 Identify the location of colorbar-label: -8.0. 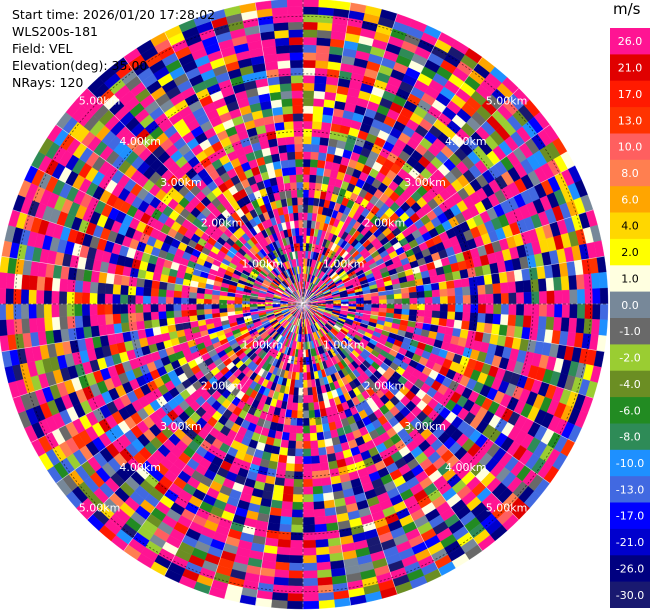
(629, 437).